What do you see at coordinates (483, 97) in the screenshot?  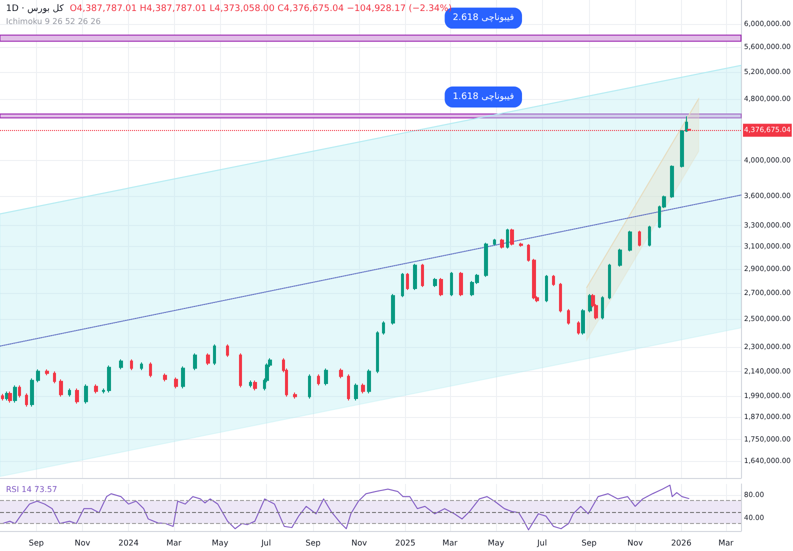 I see `band-label: فیبوناچی 1.618` at bounding box center [483, 97].